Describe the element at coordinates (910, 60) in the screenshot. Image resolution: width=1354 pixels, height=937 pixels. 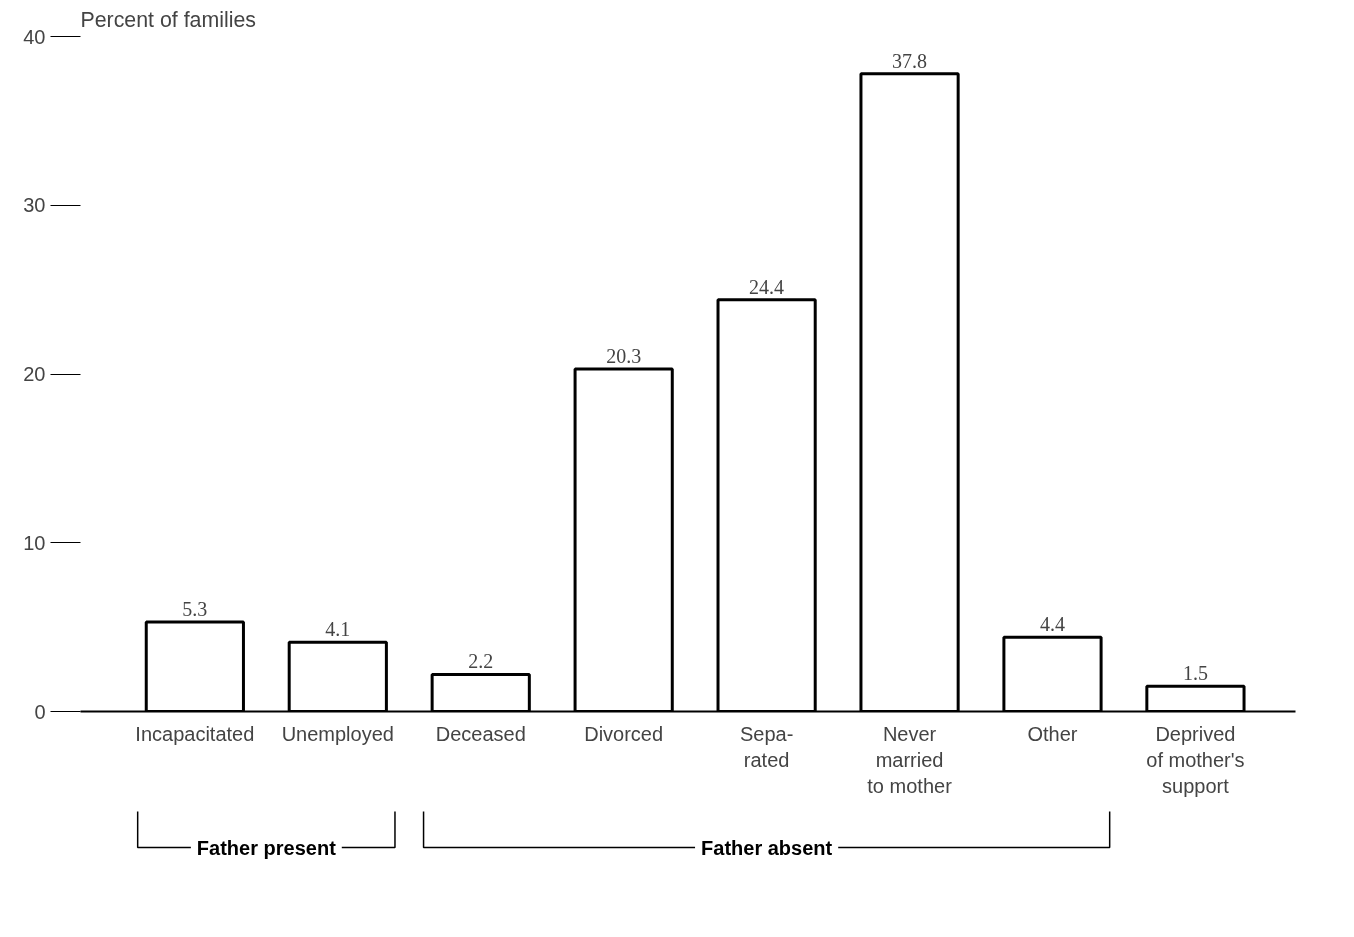
I see `data-label: 37.8` at that location.